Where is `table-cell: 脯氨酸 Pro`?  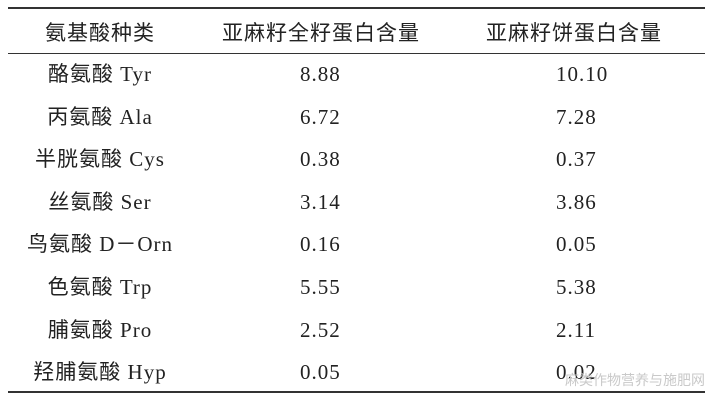 table-cell: 脯氨酸 Pro is located at coordinates (100, 329).